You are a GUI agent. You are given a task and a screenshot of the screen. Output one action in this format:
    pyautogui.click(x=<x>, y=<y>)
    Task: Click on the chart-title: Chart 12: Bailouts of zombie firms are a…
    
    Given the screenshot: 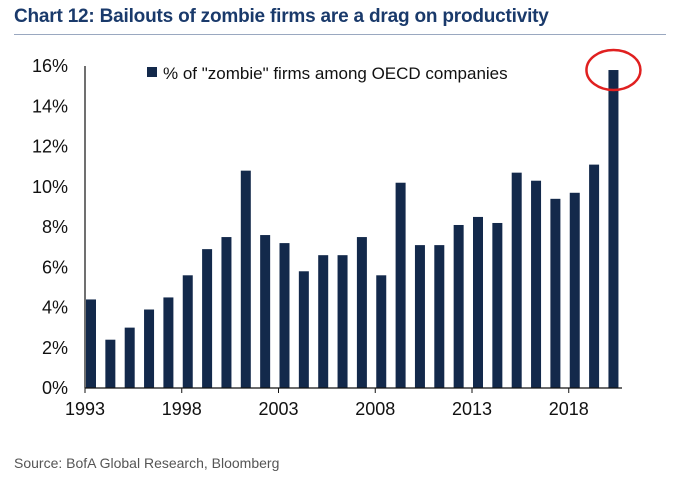 What is the action you would take?
    pyautogui.click(x=281, y=16)
    